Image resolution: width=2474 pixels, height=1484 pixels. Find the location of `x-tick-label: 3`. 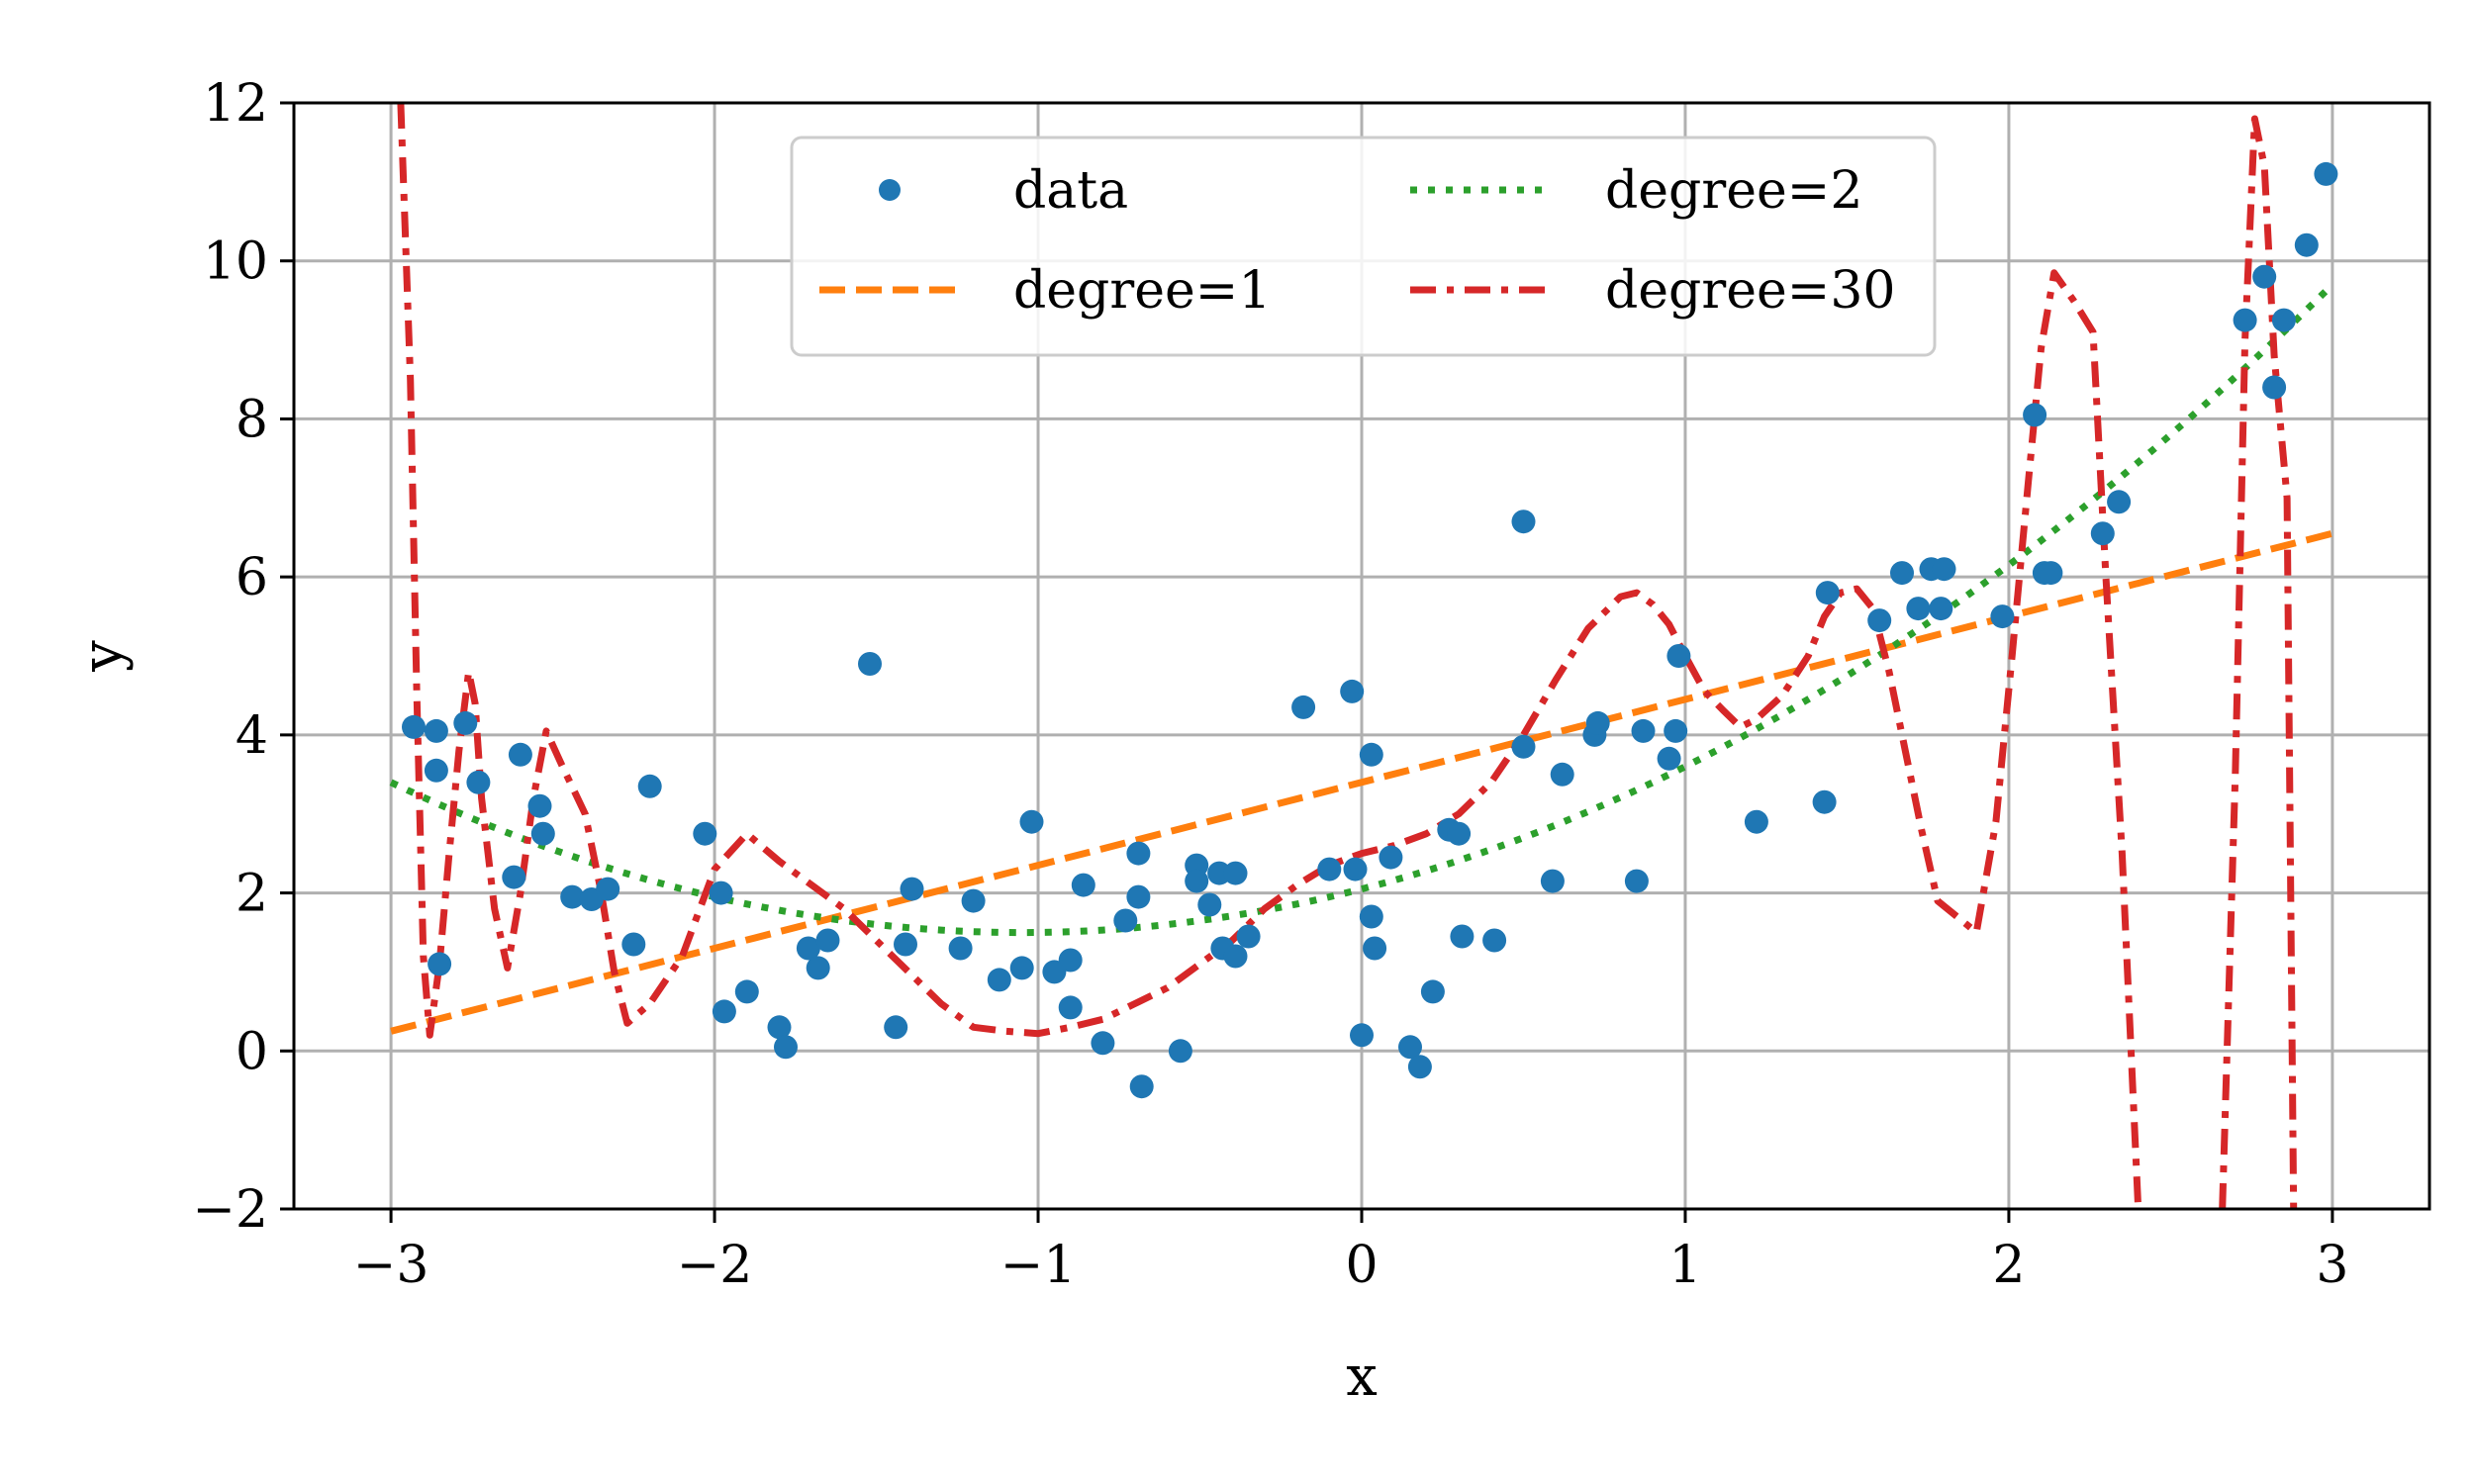

x-tick-label: 3 is located at coordinates (2332, 1265).